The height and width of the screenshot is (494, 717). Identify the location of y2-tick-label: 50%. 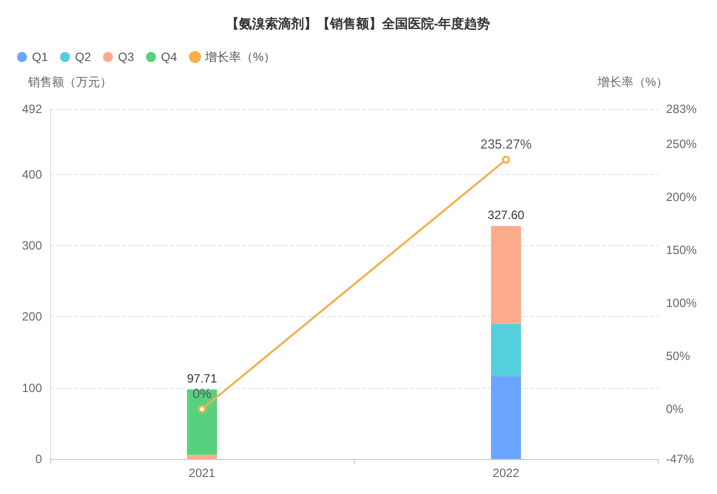
(678, 356).